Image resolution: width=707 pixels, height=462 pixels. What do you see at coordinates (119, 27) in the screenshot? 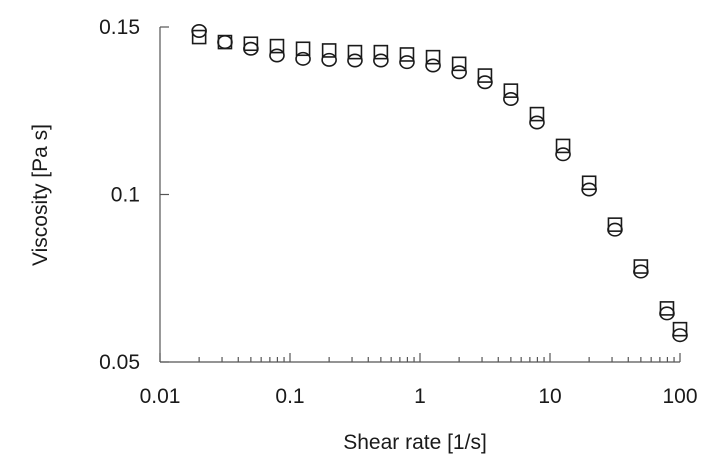
I see `y-tick-label: 0.15` at bounding box center [119, 27].